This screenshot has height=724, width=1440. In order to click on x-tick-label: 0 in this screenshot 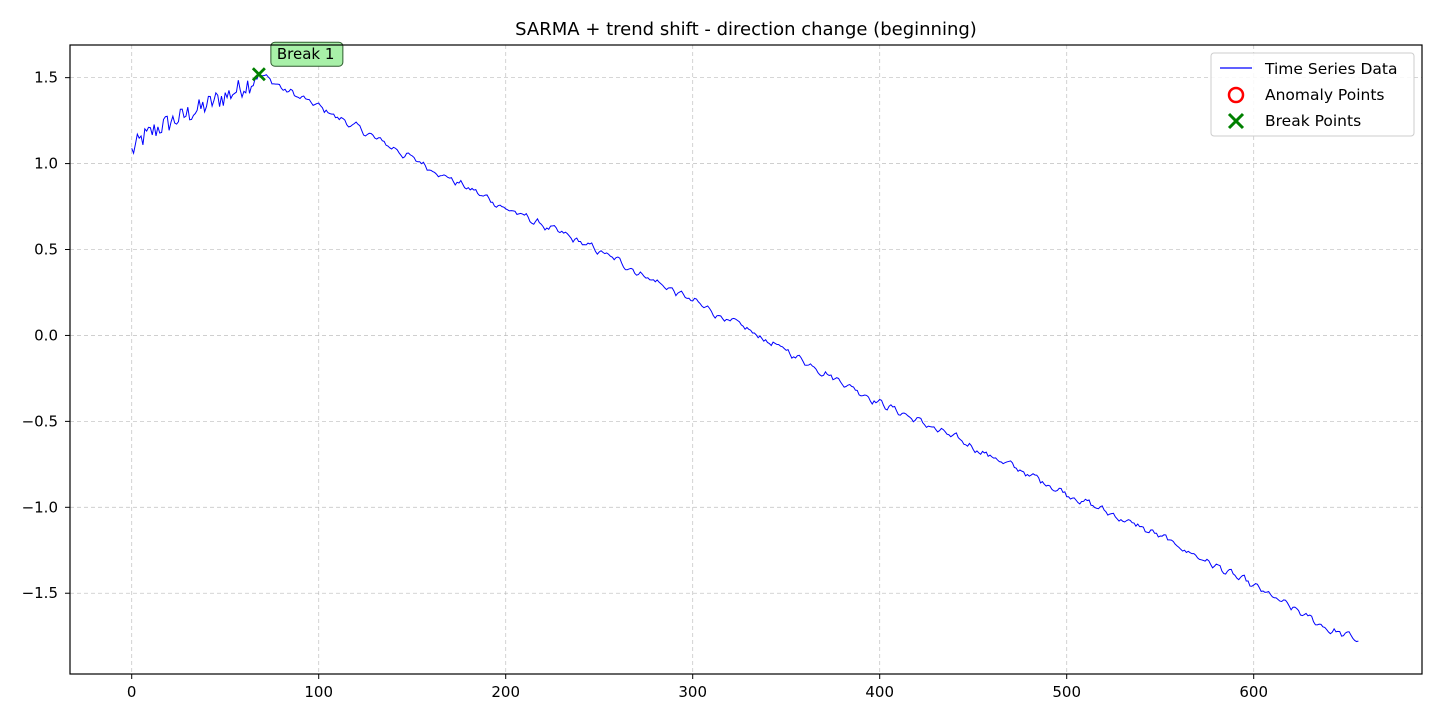, I will do `click(132, 692)`.